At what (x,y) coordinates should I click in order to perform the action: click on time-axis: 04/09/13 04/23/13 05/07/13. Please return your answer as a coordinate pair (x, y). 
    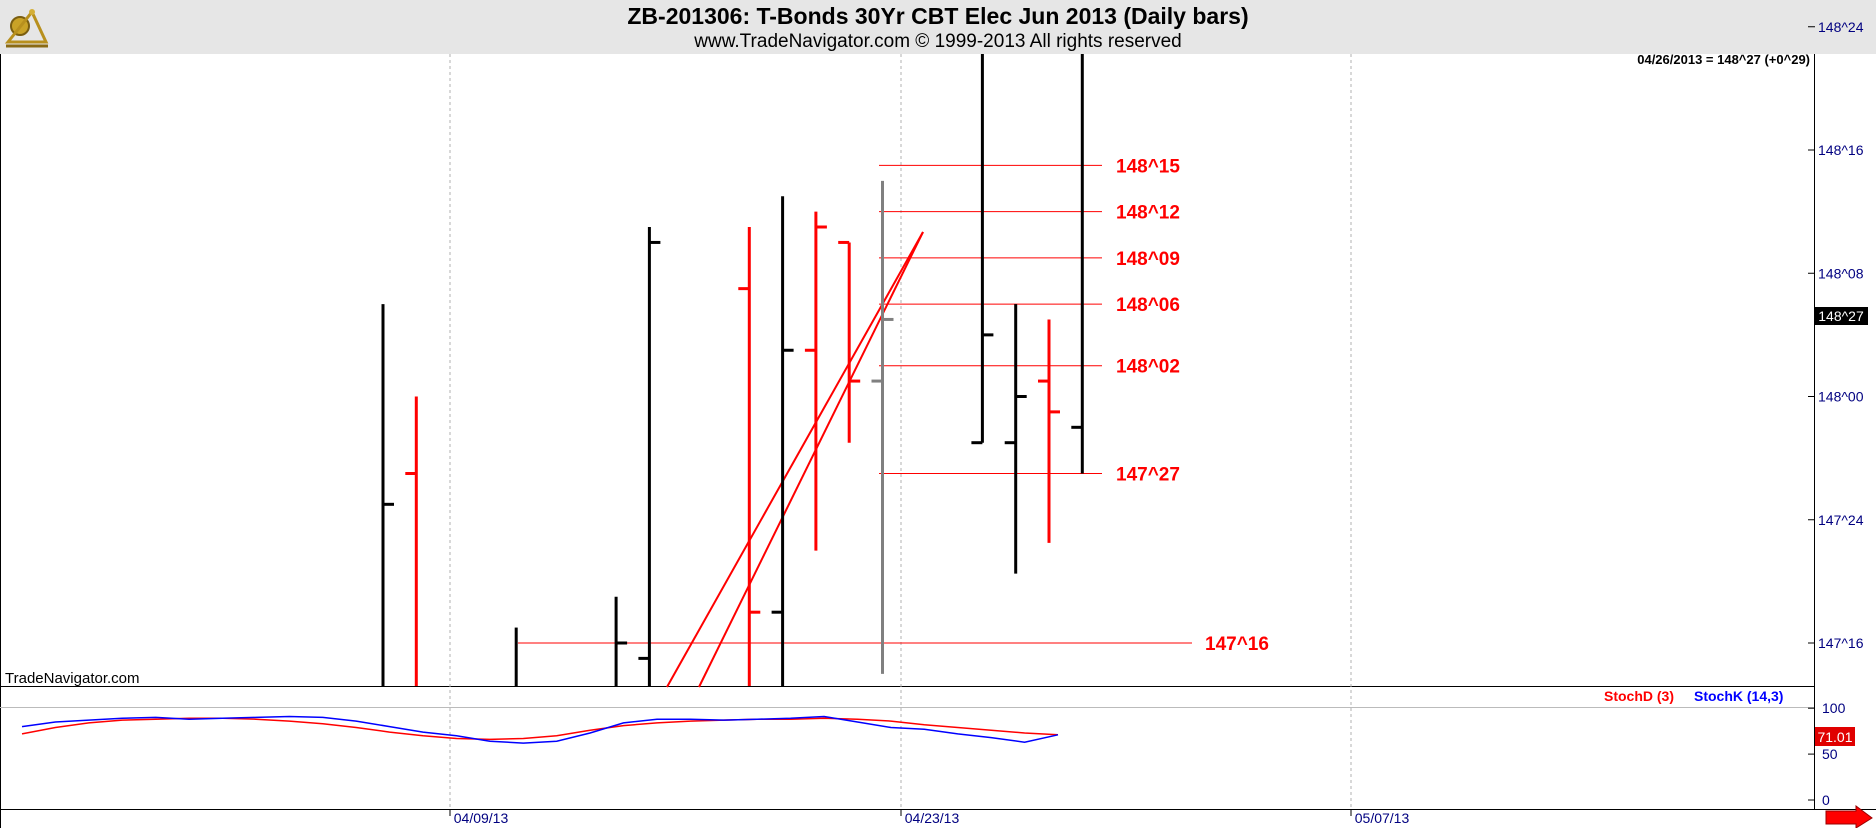
    Looking at the image, I should click on (929, 818).